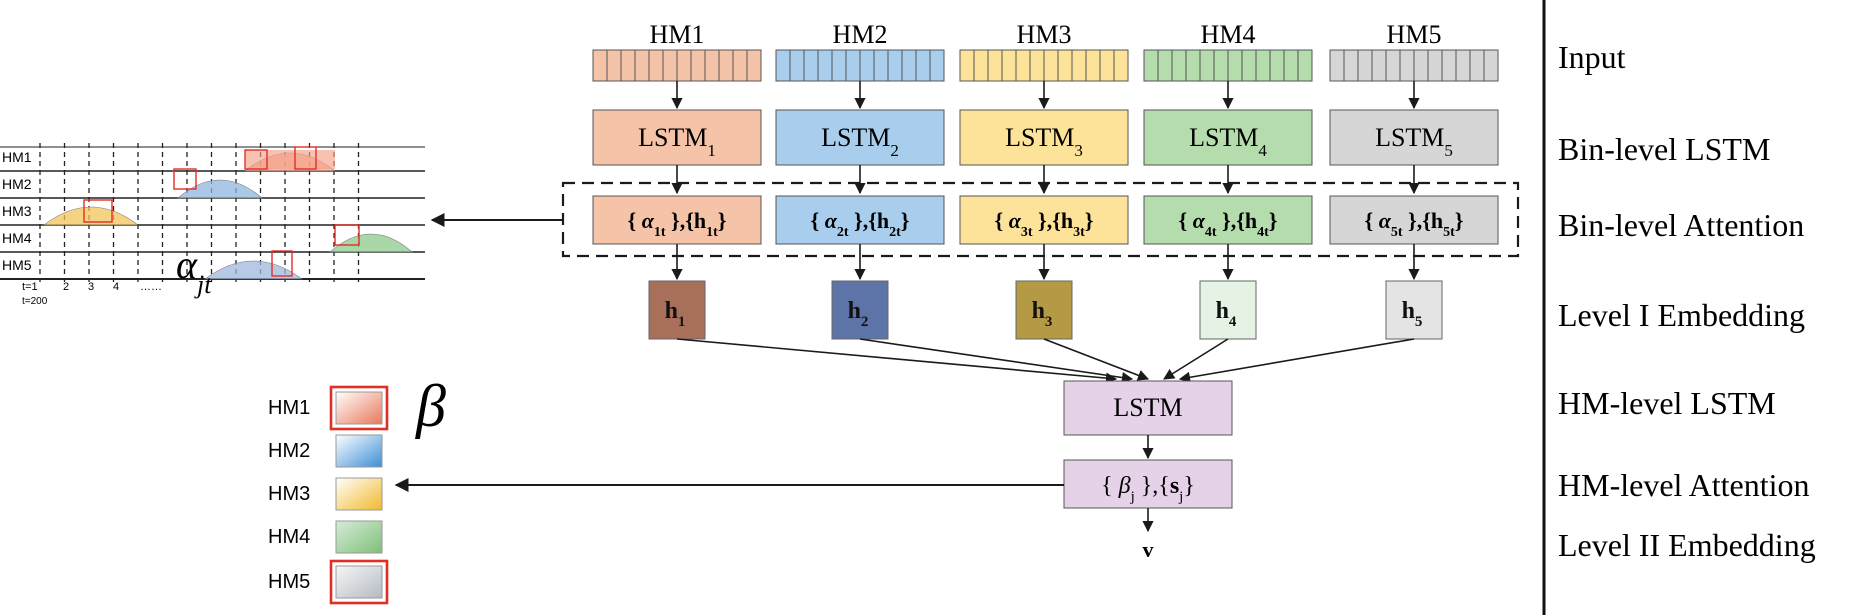 This screenshot has width=1869, height=615. What do you see at coordinates (677, 224) in the screenshot?
I see `bin-attention-label: { α1t },{h1t}` at bounding box center [677, 224].